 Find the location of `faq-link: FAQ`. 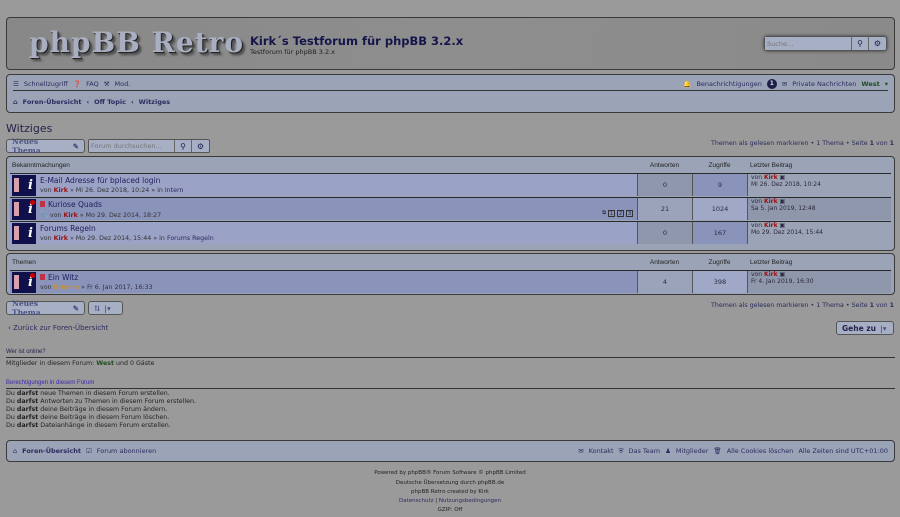

faq-link: FAQ is located at coordinates (92, 83).